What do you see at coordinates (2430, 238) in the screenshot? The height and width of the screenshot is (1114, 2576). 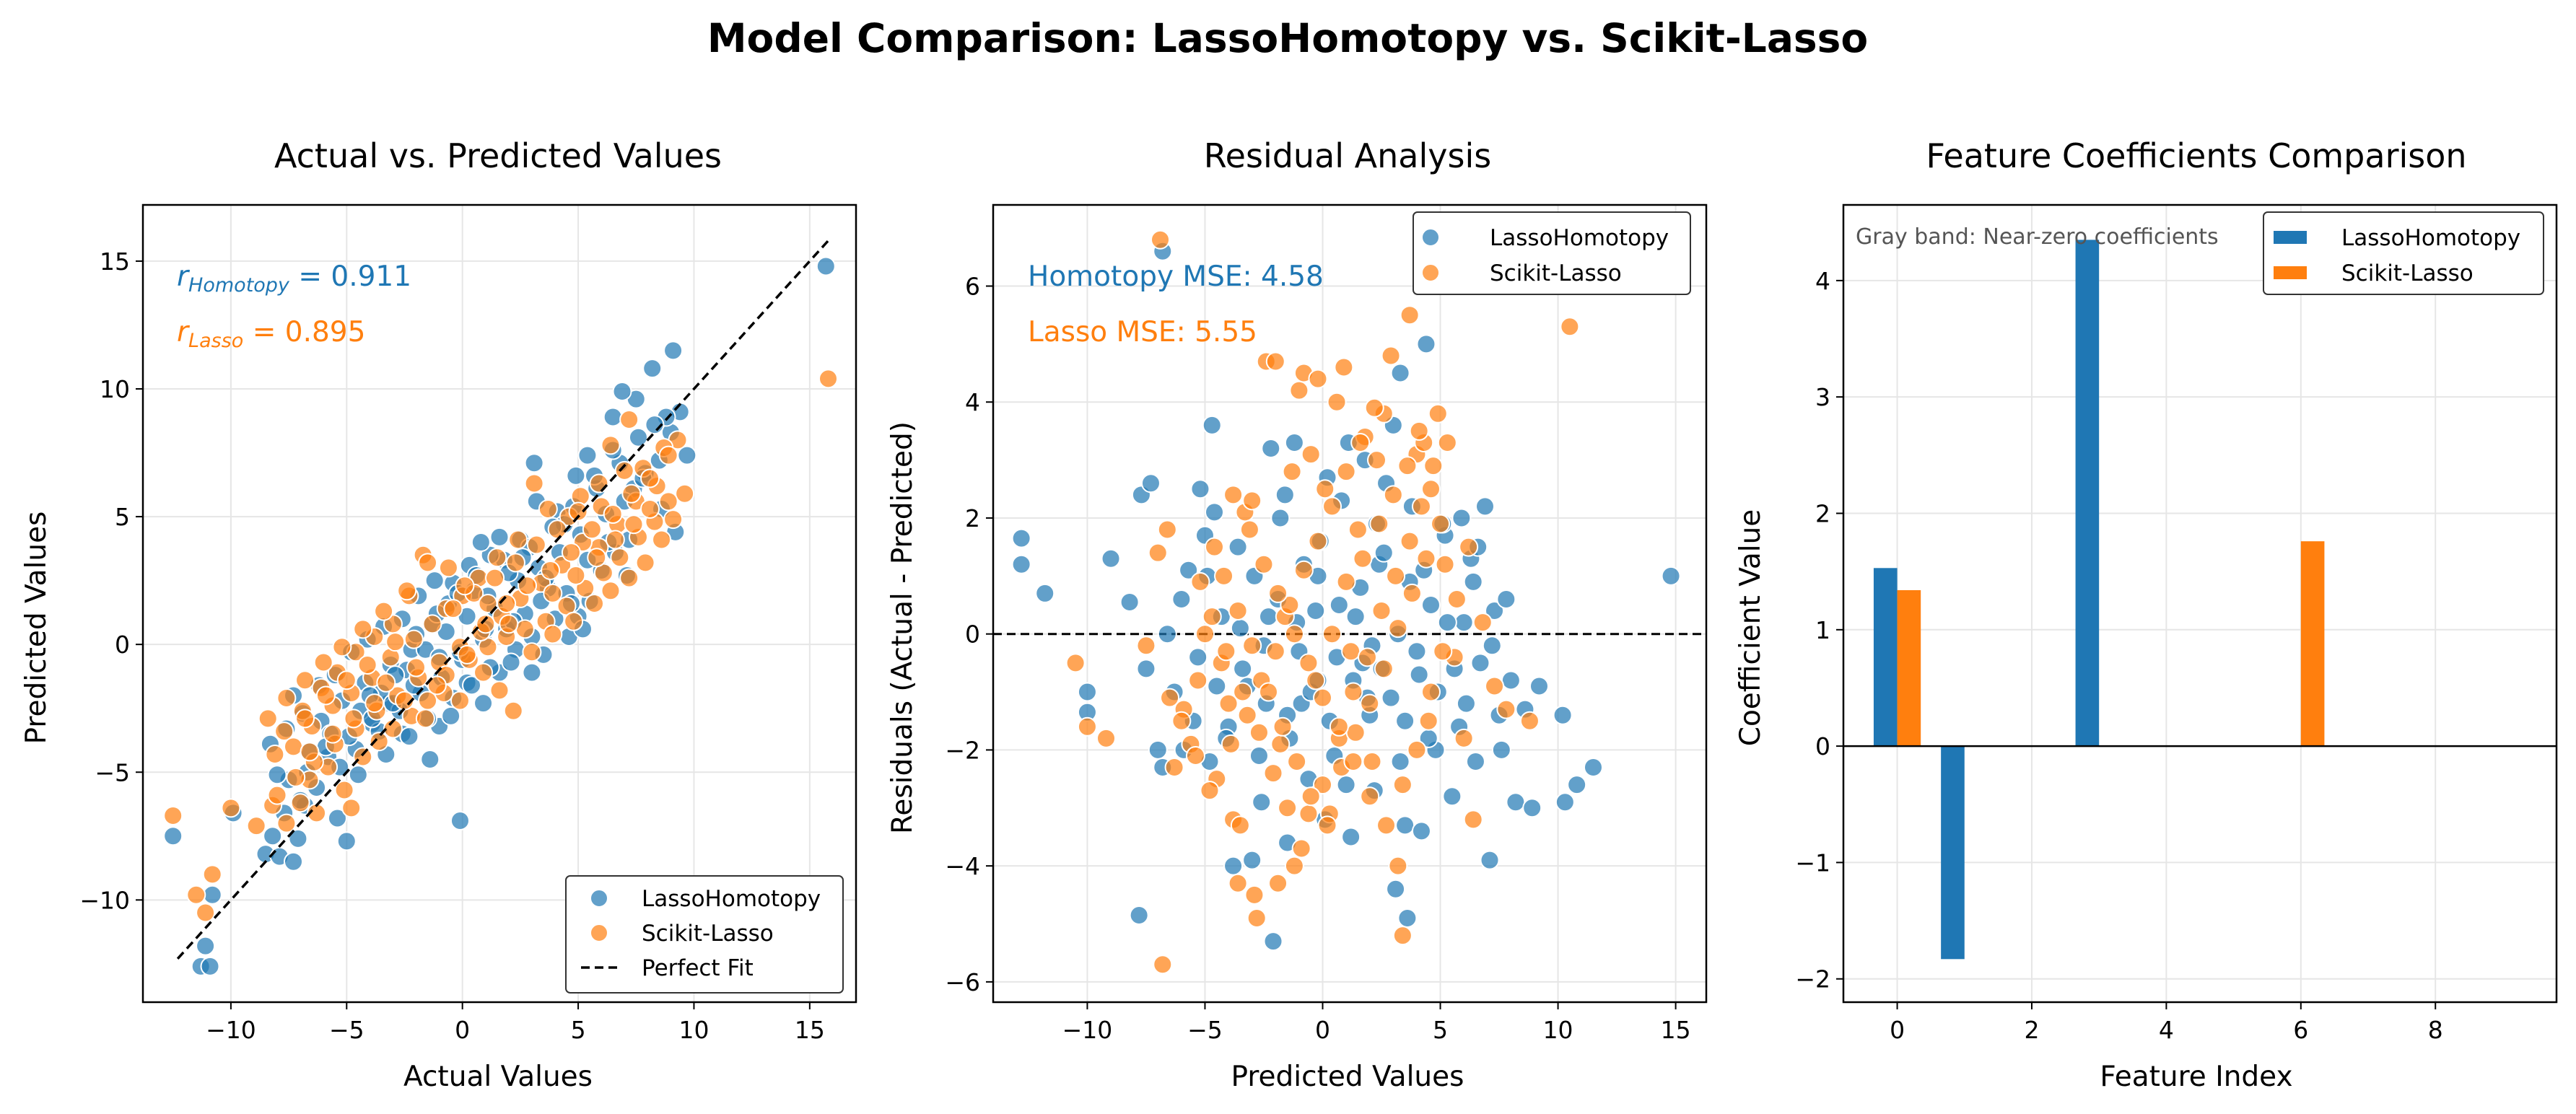 I see `legend-label-homotopy: LassoHomotopy` at bounding box center [2430, 238].